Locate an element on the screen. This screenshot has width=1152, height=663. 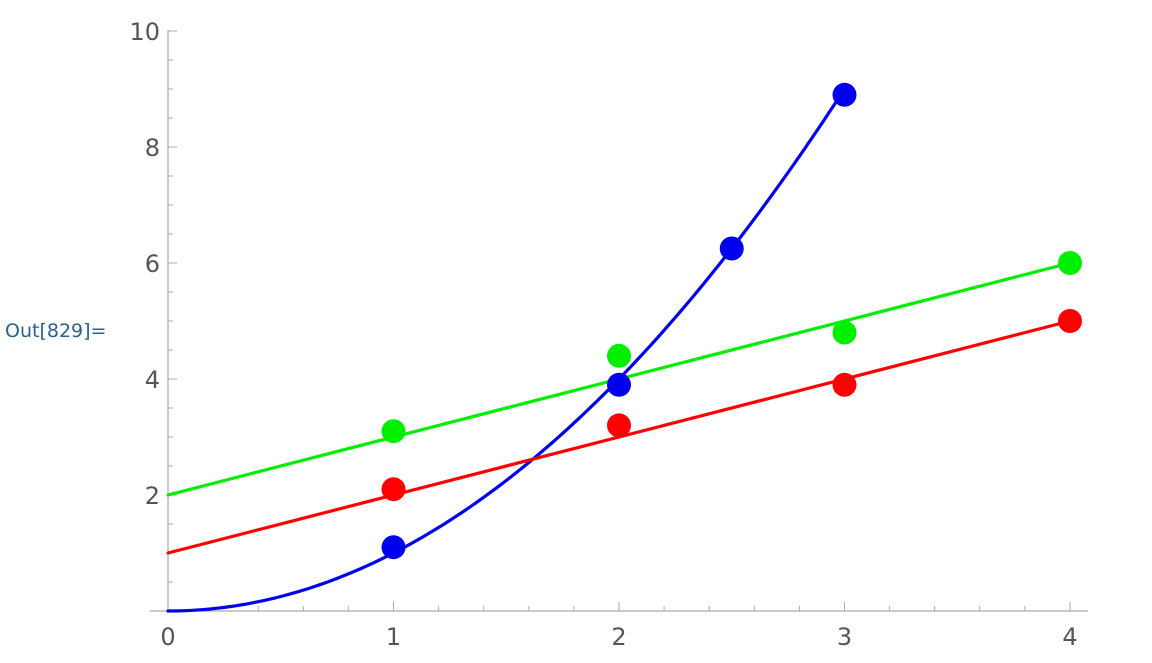
y-tick-label: 6 is located at coordinates (152, 264).